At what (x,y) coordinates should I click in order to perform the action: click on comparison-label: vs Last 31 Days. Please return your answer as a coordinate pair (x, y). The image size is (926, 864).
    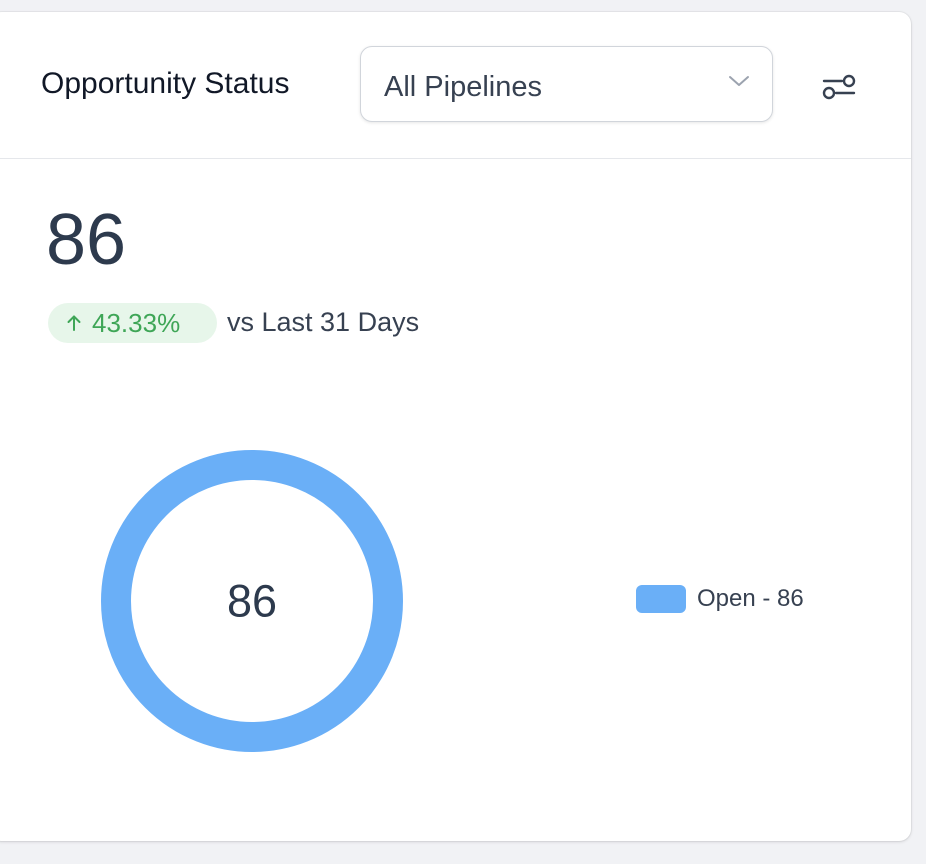
    Looking at the image, I should click on (323, 322).